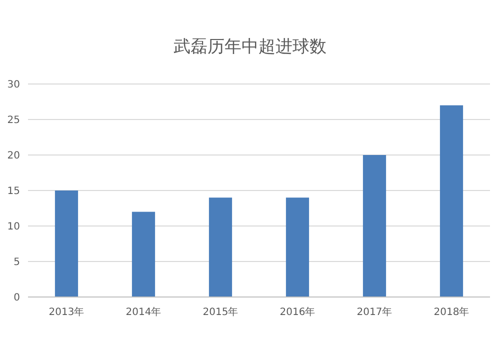 This screenshot has width=500, height=362. What do you see at coordinates (144, 312) in the screenshot?
I see `x-tick-label: 2014年` at bounding box center [144, 312].